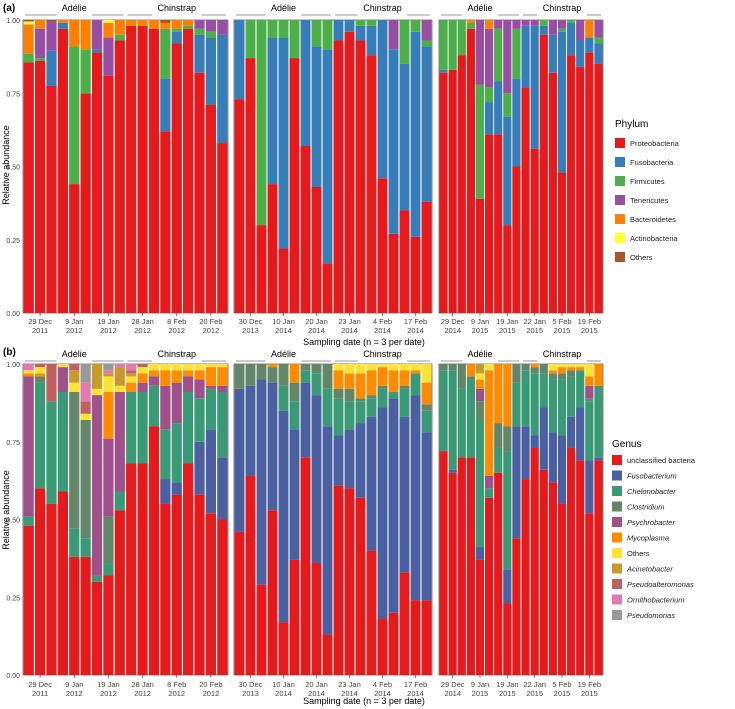  I want to click on group-label: Adélie, so click(283, 354).